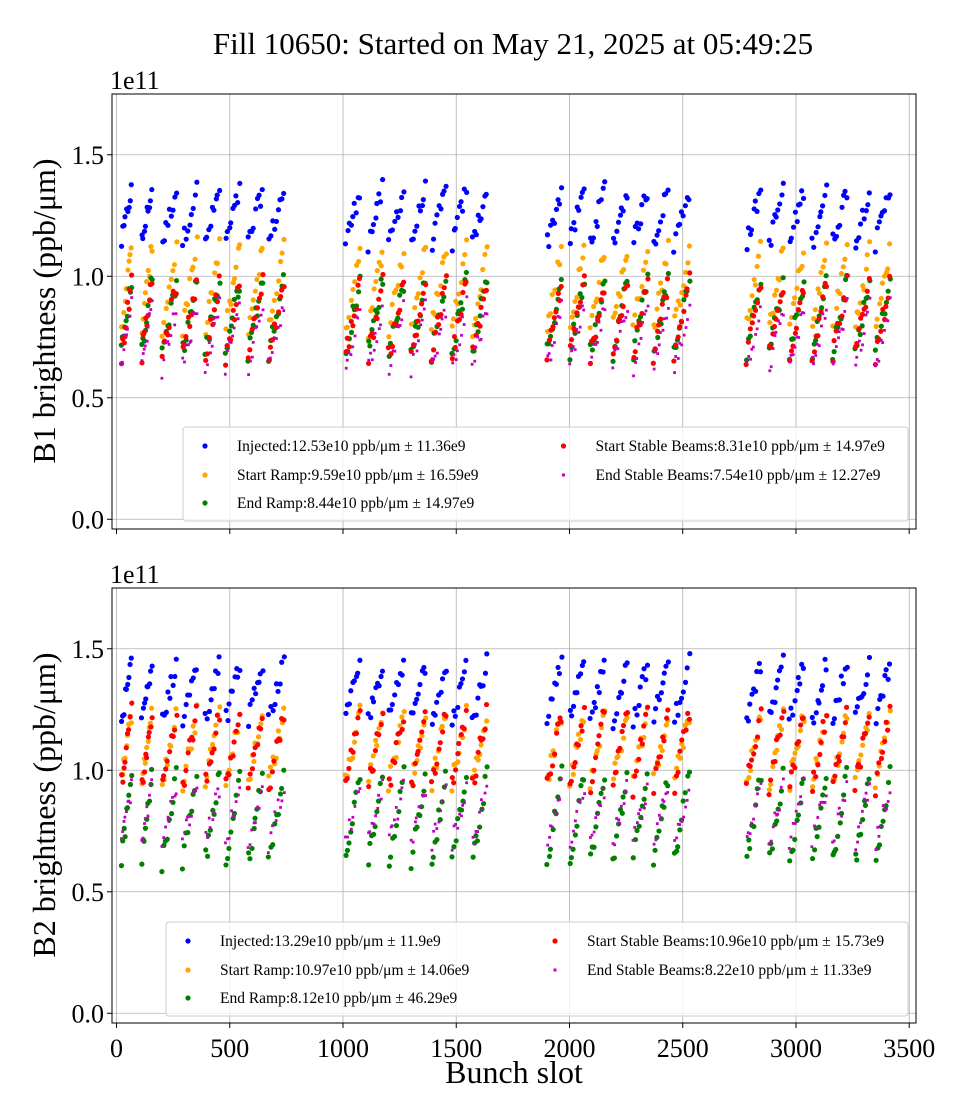 The image size is (960, 1120). Describe the element at coordinates (88, 770) in the screenshot. I see `y-tick-label: 1.0` at that location.